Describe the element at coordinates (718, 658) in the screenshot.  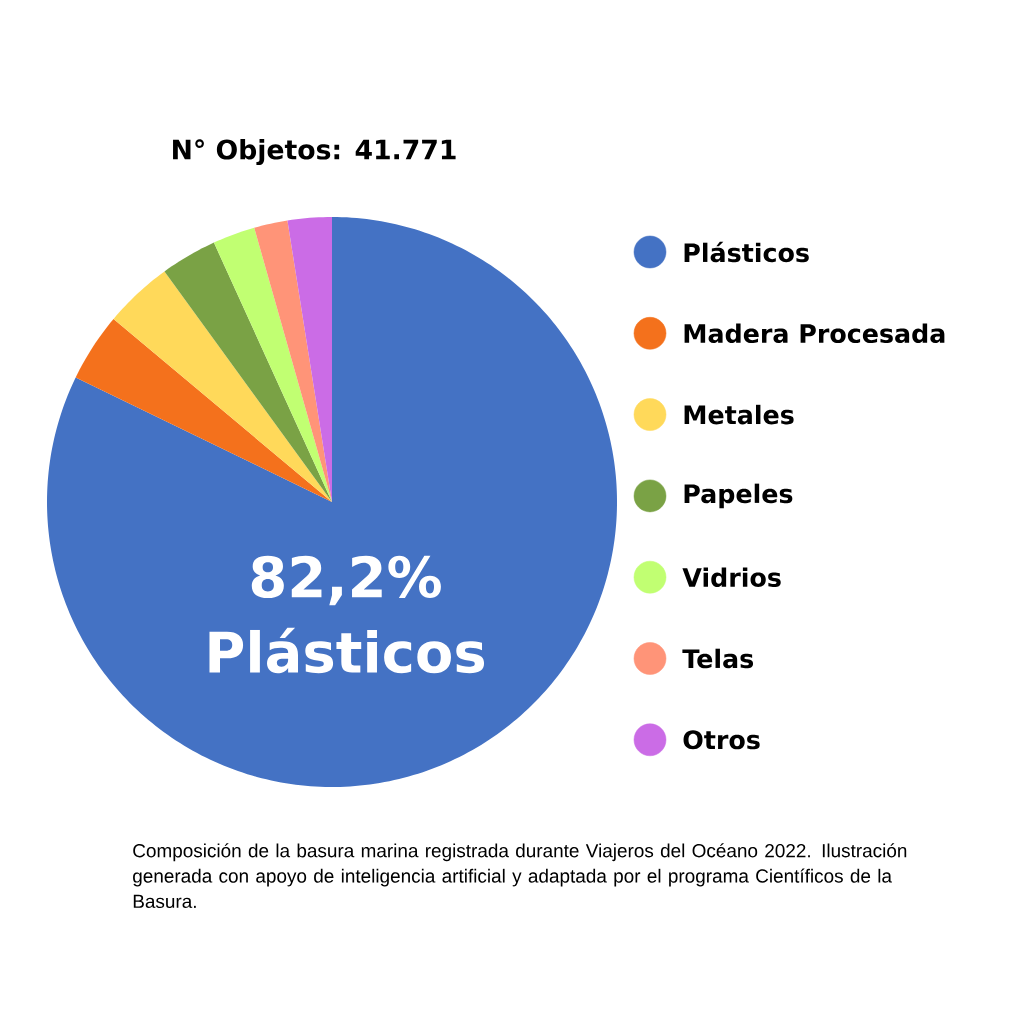
I see `legend-label: Telas` at that location.